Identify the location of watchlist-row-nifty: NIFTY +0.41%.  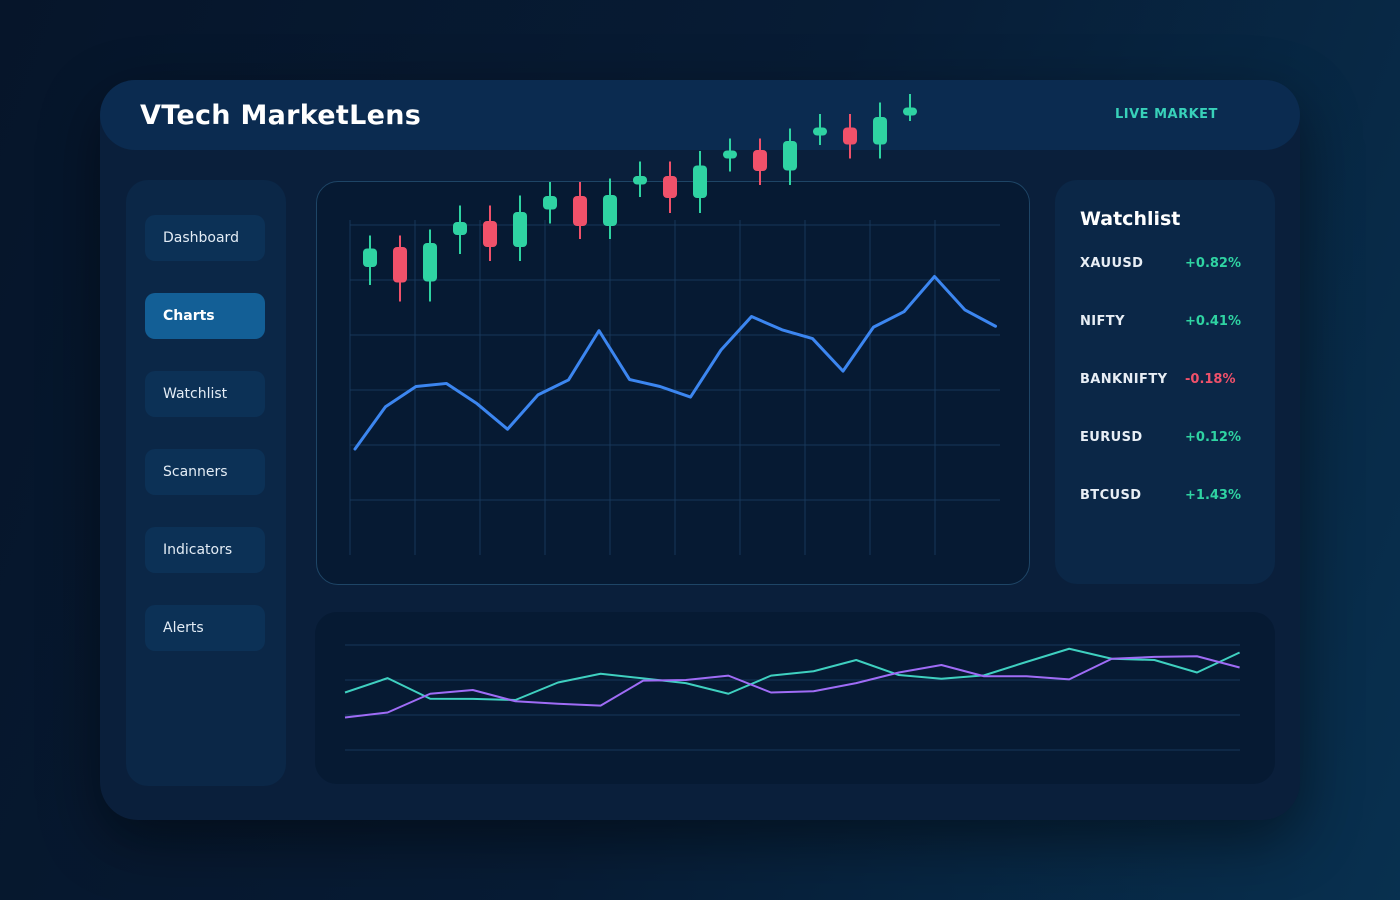
(1175, 324).